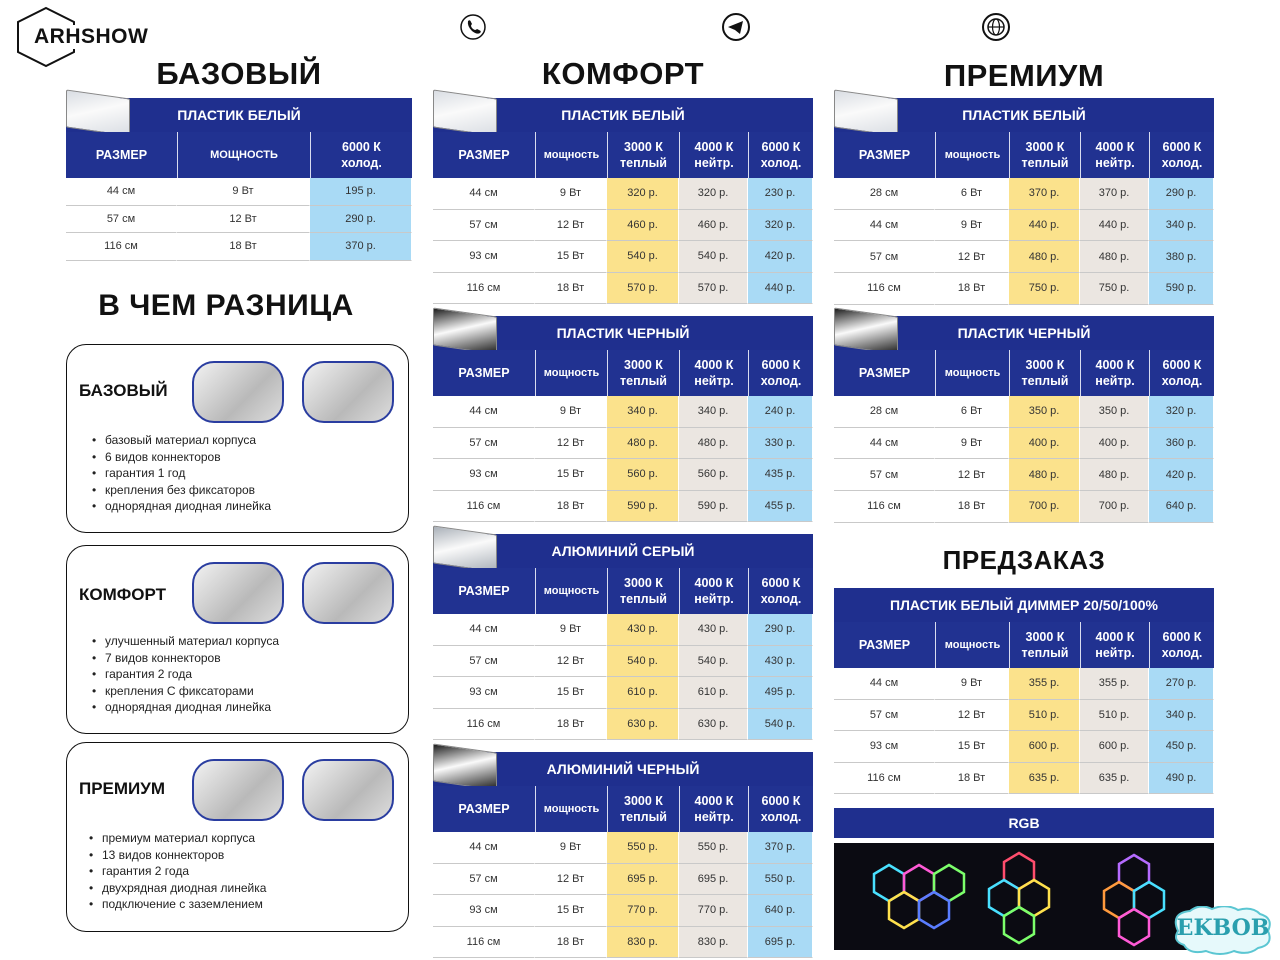  Describe the element at coordinates (780, 911) in the screenshot. I see `table-cell: 640 р.` at that location.